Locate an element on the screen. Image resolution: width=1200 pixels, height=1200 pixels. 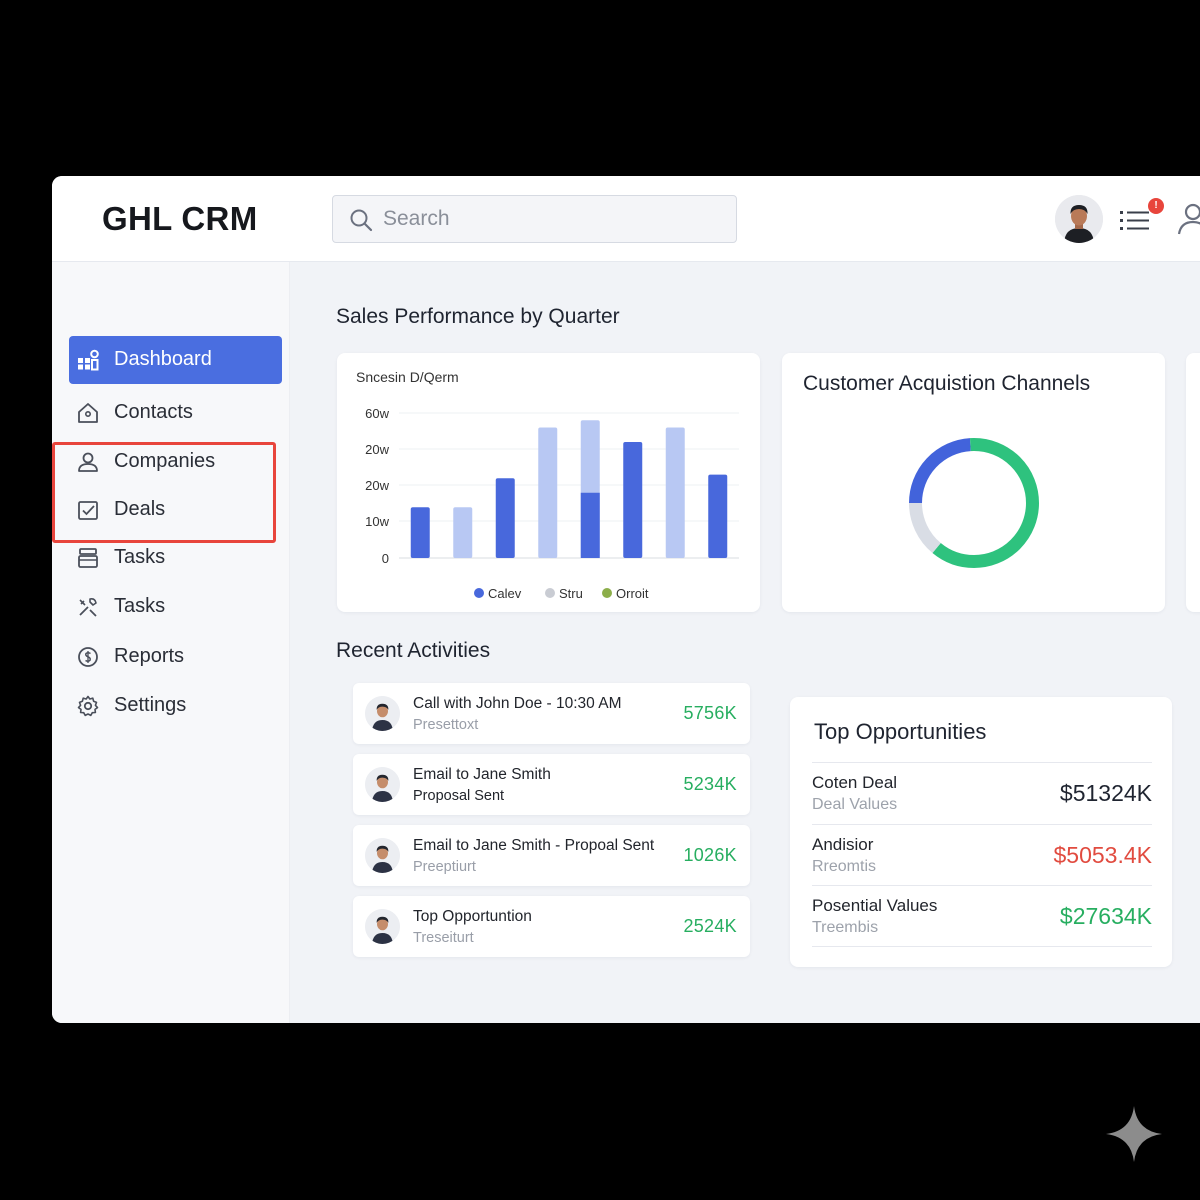
partial-card is located at coordinates (1193, 482).